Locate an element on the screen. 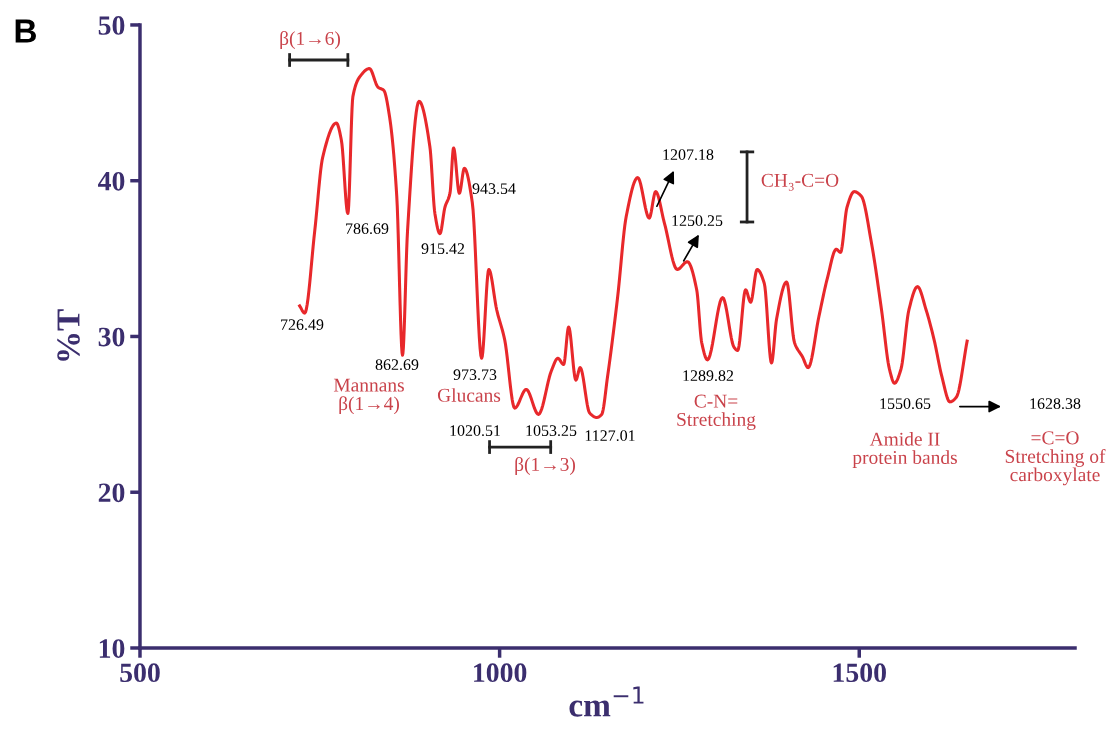  annotation: 1127.01 is located at coordinates (610, 436).